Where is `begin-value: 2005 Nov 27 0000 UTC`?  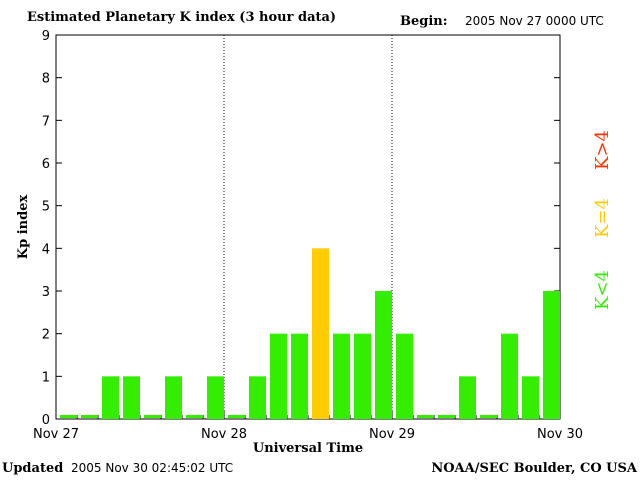 begin-value: 2005 Nov 27 0000 UTC is located at coordinates (534, 21).